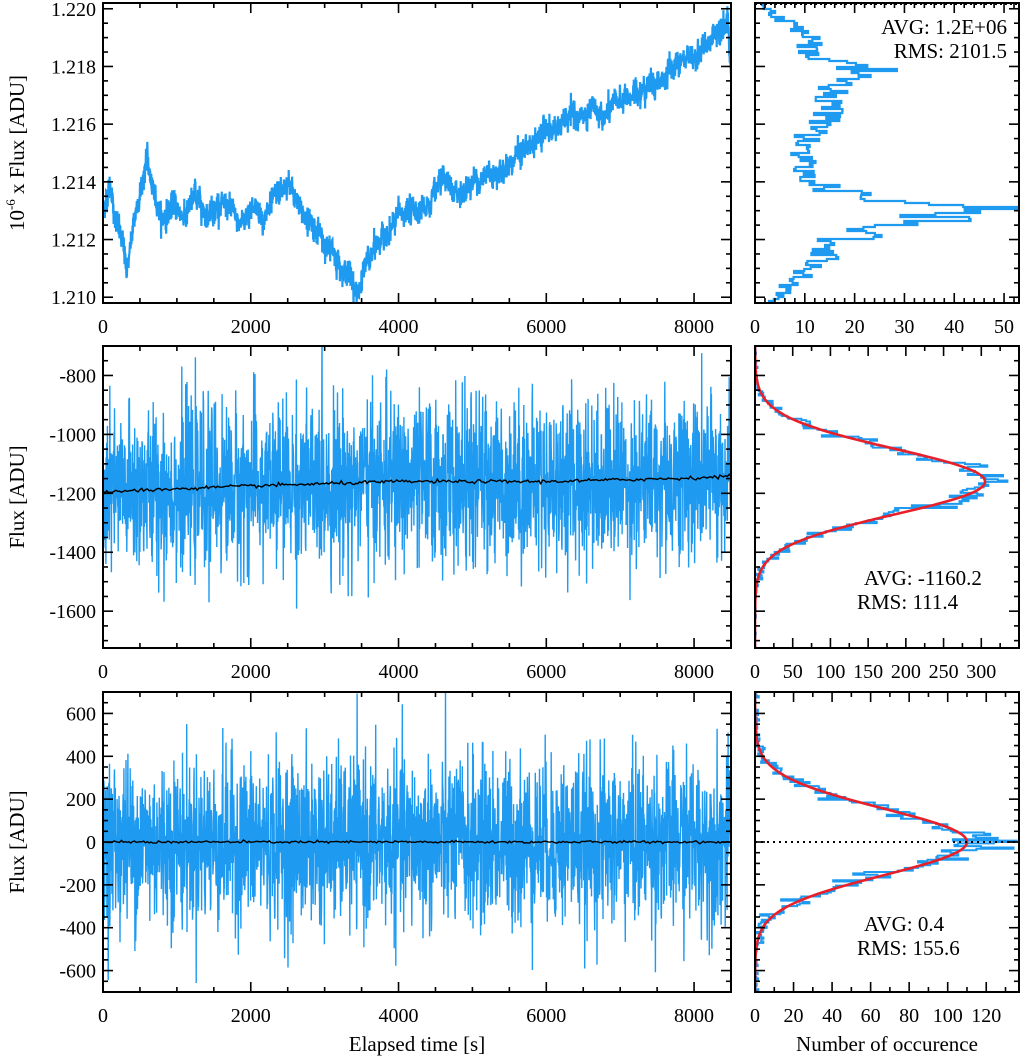 This screenshot has height=1059, width=1021. I want to click on top-histogram-series, so click(889, 153).